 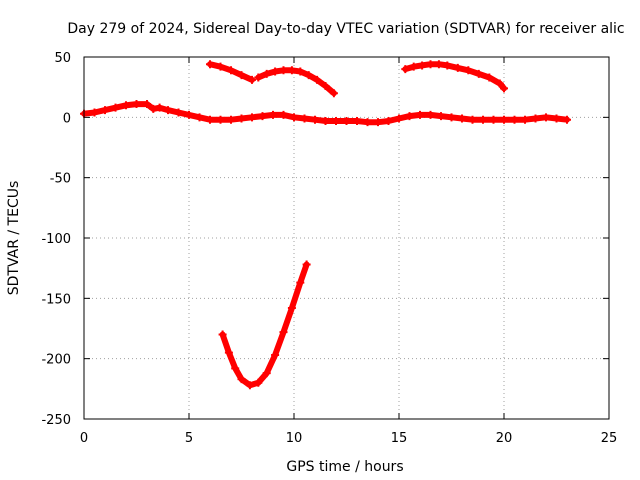 What do you see at coordinates (56, 299) in the screenshot?
I see `y-tick-label: -150` at bounding box center [56, 299].